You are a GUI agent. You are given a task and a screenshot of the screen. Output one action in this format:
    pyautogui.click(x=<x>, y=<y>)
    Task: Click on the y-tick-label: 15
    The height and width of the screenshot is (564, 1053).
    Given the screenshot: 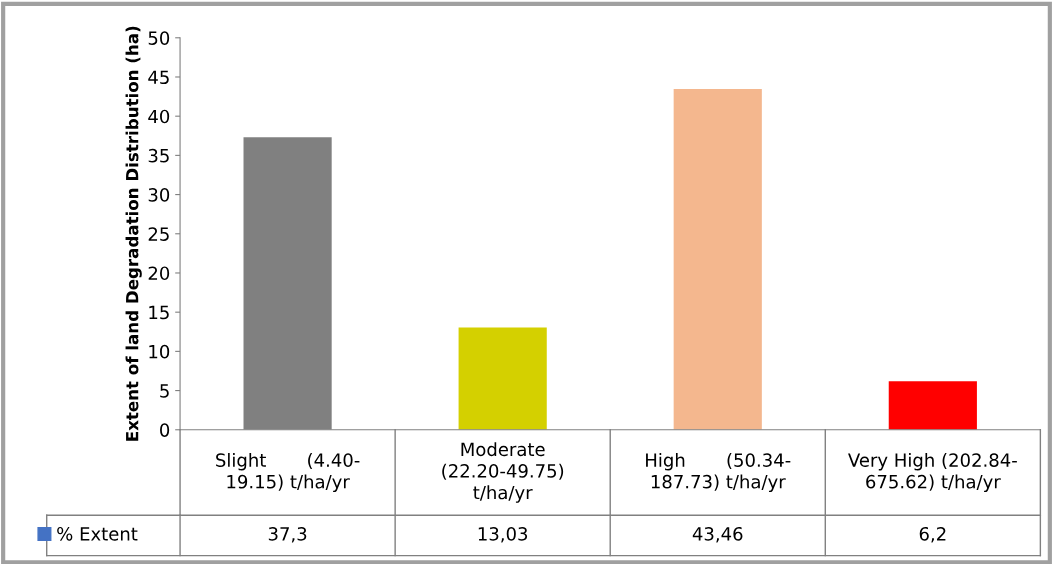 What is the action you would take?
    pyautogui.click(x=159, y=312)
    